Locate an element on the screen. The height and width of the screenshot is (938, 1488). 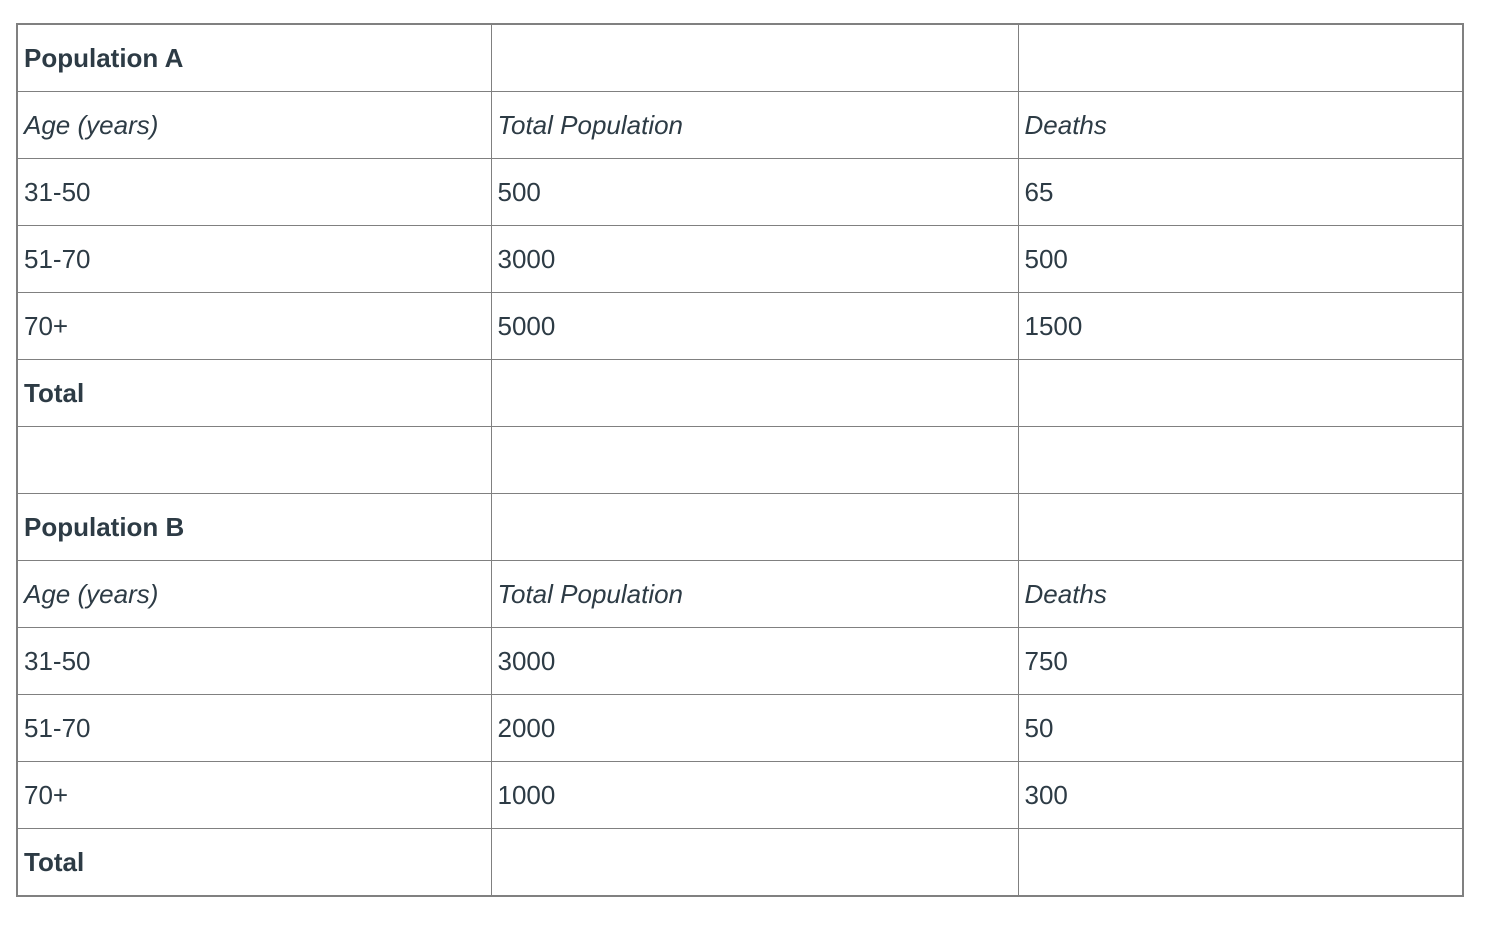
table-row: 51-70 2000 50 is located at coordinates (740, 728).